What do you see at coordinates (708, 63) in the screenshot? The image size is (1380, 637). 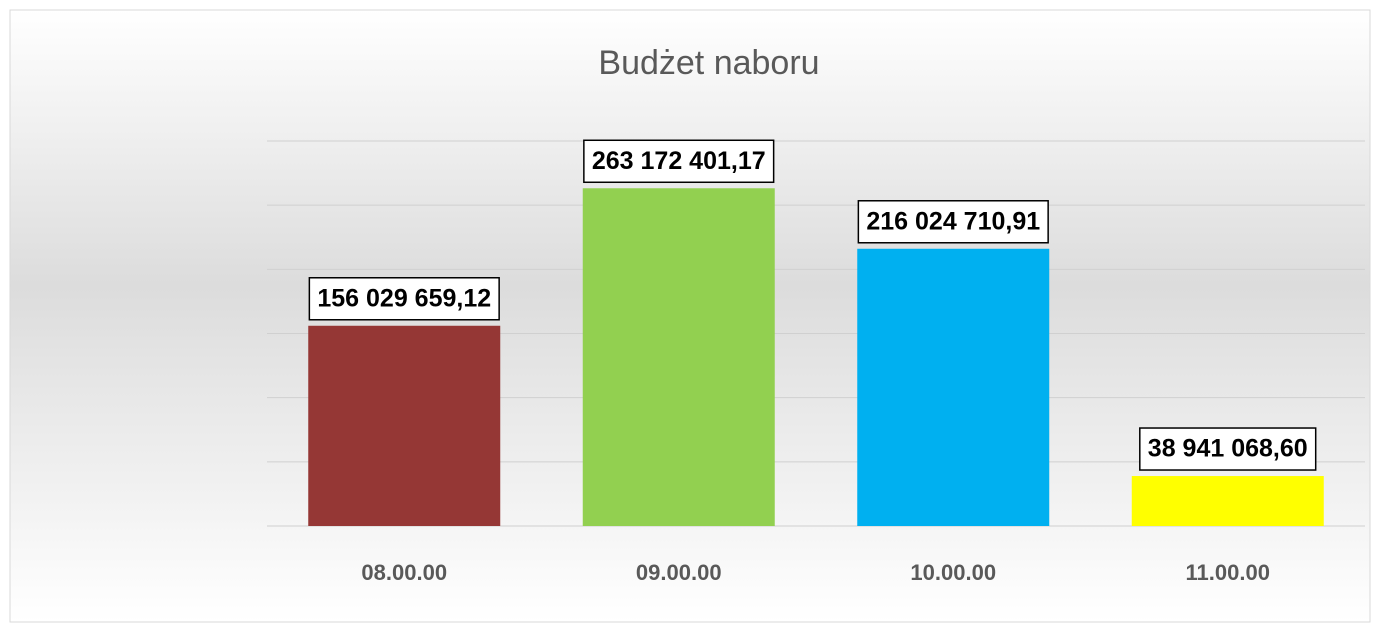 I see `chart-title: Budżet naboru` at bounding box center [708, 63].